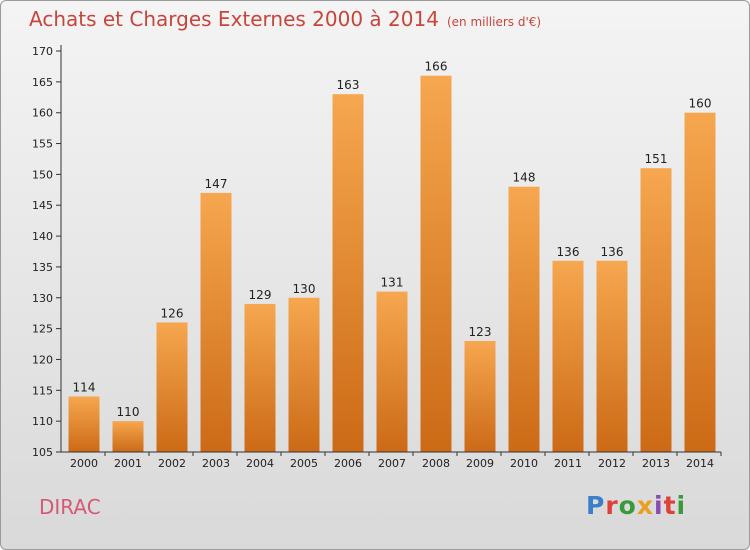 The height and width of the screenshot is (550, 750). What do you see at coordinates (700, 104) in the screenshot?
I see `value-label-2014: 160` at bounding box center [700, 104].